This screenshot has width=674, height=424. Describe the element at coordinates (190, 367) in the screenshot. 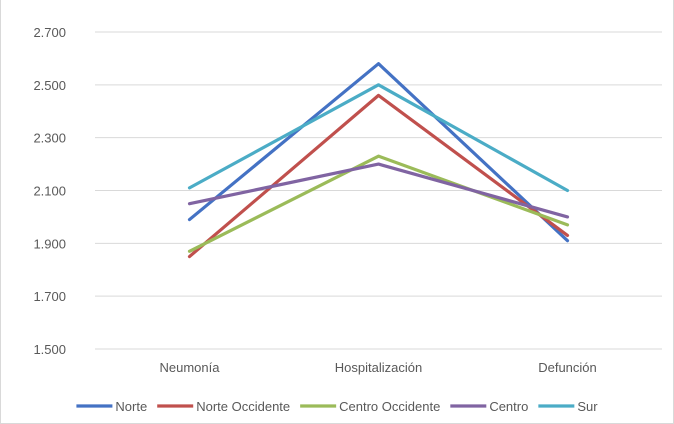

I see `x-tick-label: Neumonía` at that location.